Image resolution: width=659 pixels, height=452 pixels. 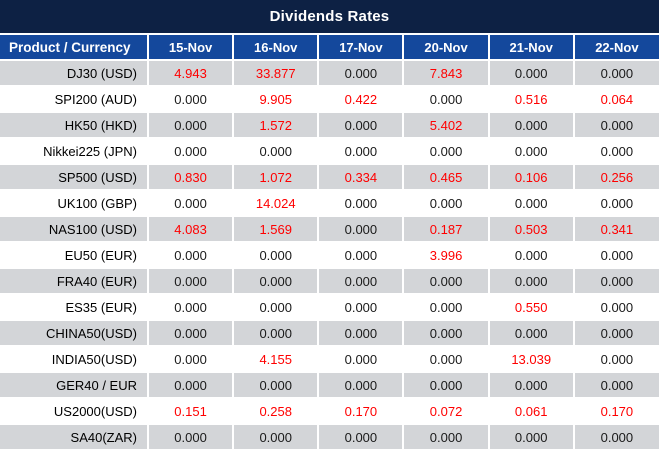 What do you see at coordinates (329, 437) in the screenshot?
I see `table-row: SA40(ZAR) 0.000 0.000 0.000 0.000 0.000 0.000` at bounding box center [329, 437].